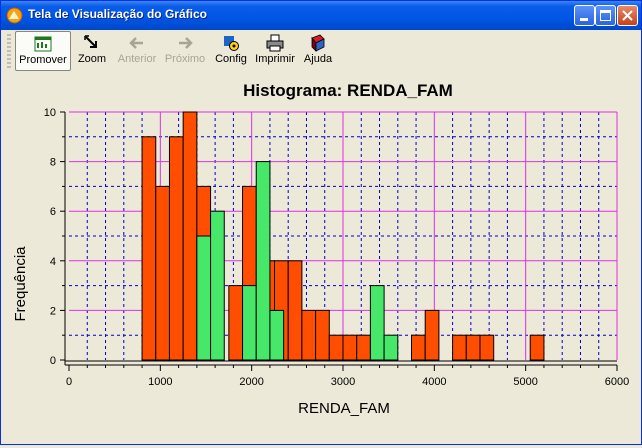 The height and width of the screenshot is (448, 642). Describe the element at coordinates (117, 14) in the screenshot. I see `window-title: Tela de Visualização do Gráfico` at that location.